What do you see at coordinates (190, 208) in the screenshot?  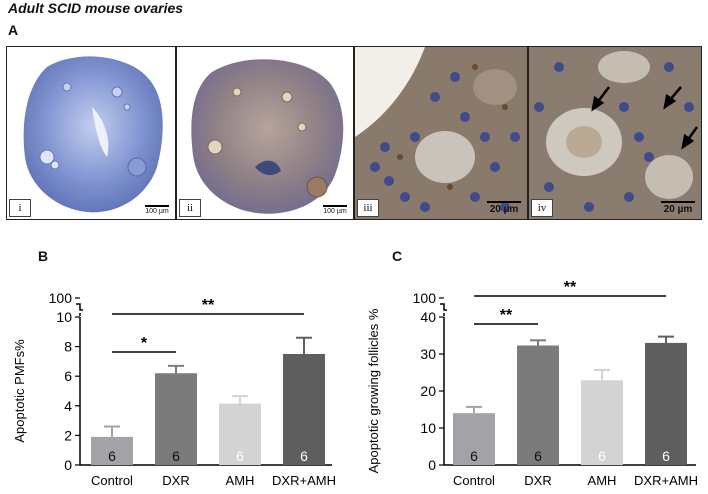 I see `micrograph-label: ii` at bounding box center [190, 208].